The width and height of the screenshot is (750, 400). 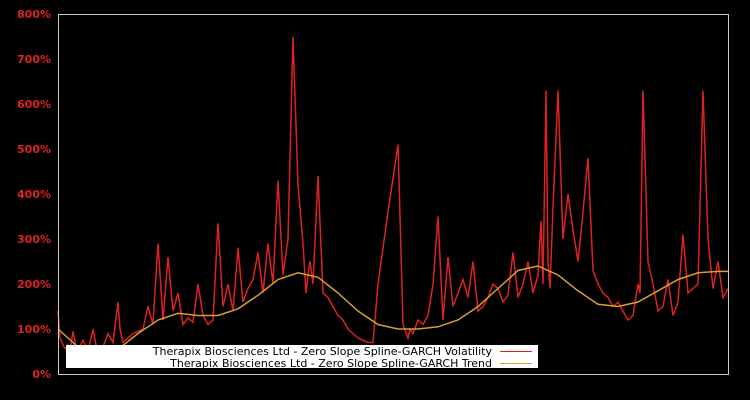 What do you see at coordinates (34, 329) in the screenshot?
I see `y-tick-label: 100%` at bounding box center [34, 329].